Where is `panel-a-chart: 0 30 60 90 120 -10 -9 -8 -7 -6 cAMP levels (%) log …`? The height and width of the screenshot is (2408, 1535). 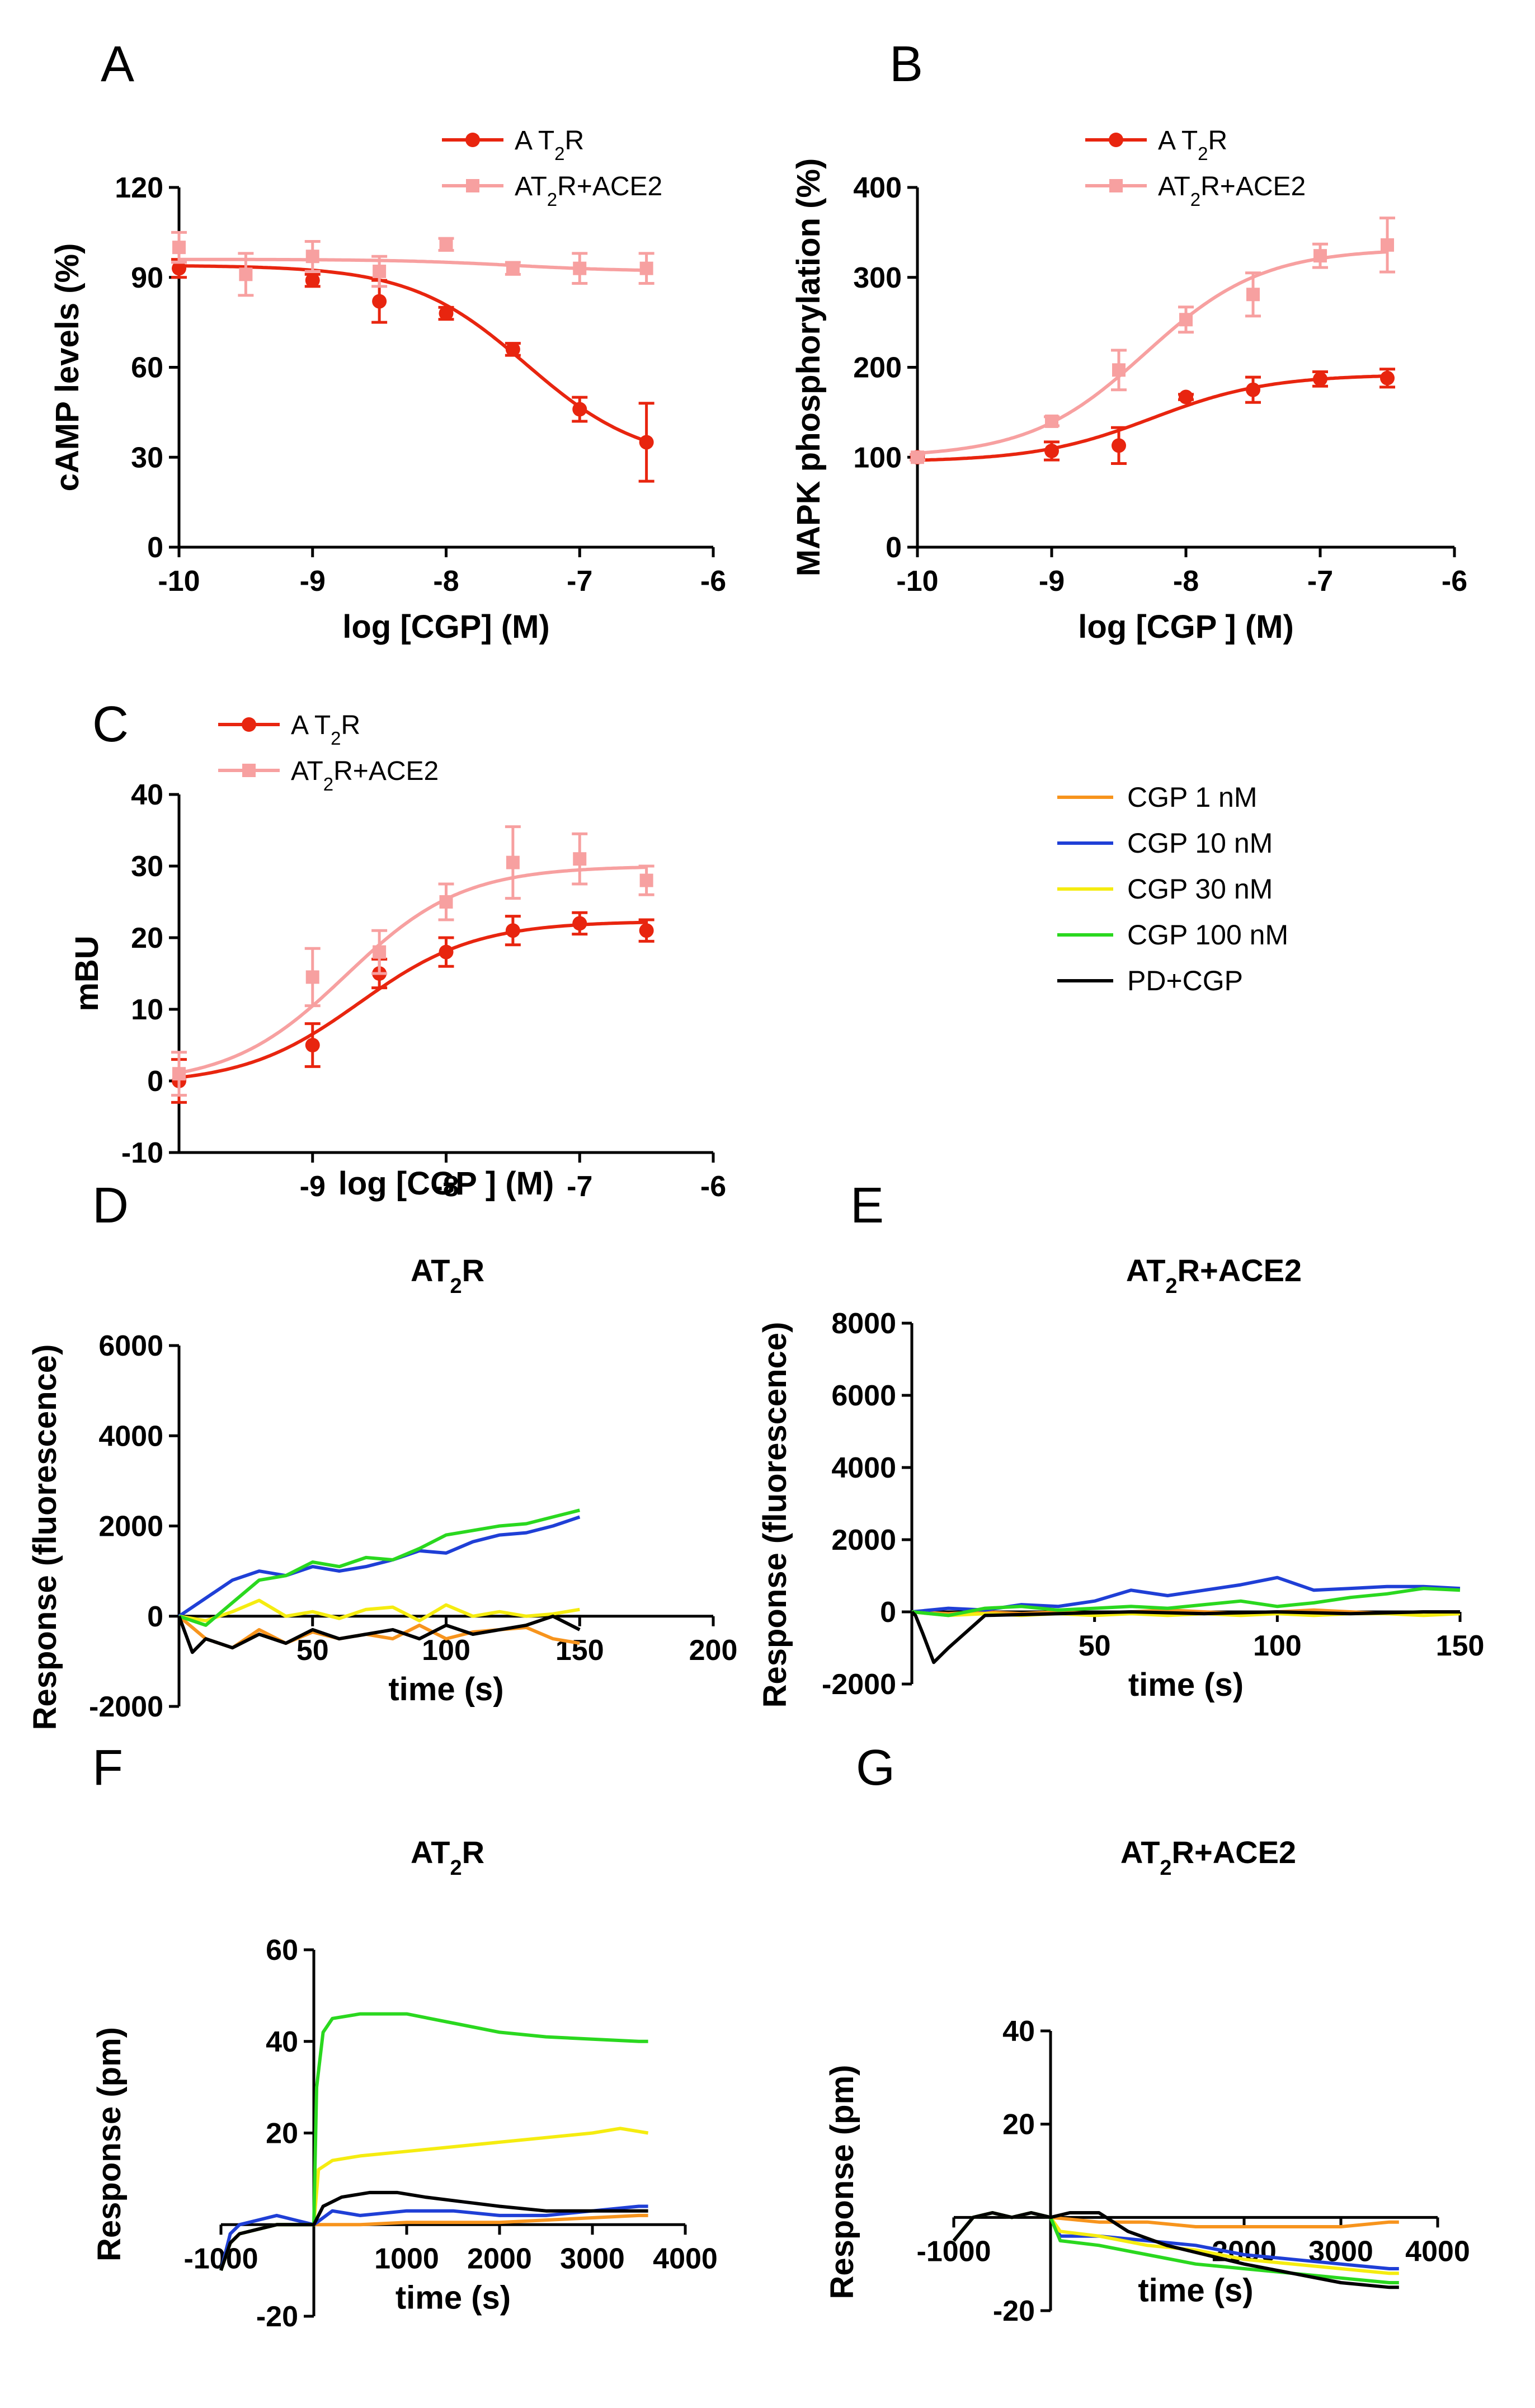 panel-a-chart: 0 30 60 90 120 -10 -9 -8 -7 -6 cAMP levels (%) log … is located at coordinates (387, 385).